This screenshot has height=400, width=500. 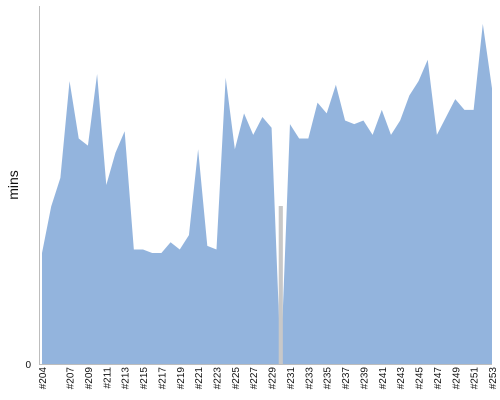 What do you see at coordinates (475, 378) in the screenshot?
I see `x-tick-label: #251` at bounding box center [475, 378].